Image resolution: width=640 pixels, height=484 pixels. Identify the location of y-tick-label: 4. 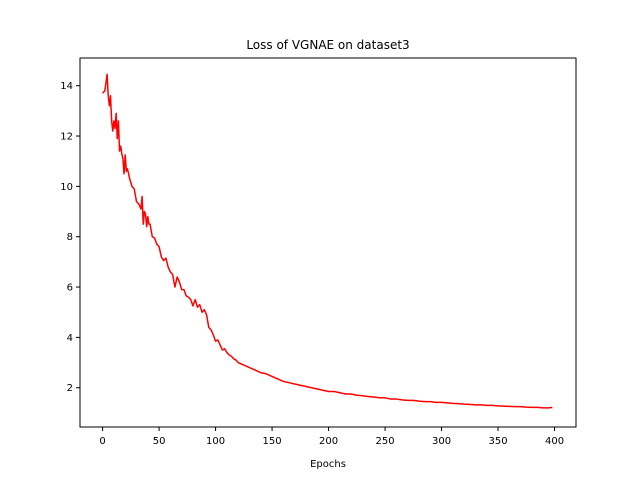
(70, 338).